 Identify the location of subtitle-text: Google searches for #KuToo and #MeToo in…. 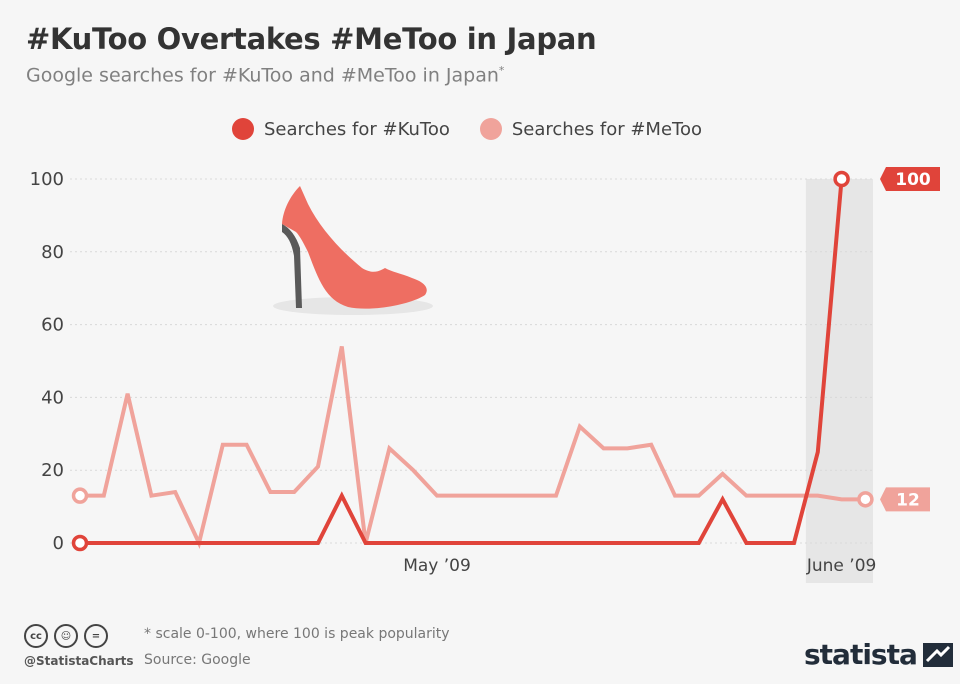
(262, 75).